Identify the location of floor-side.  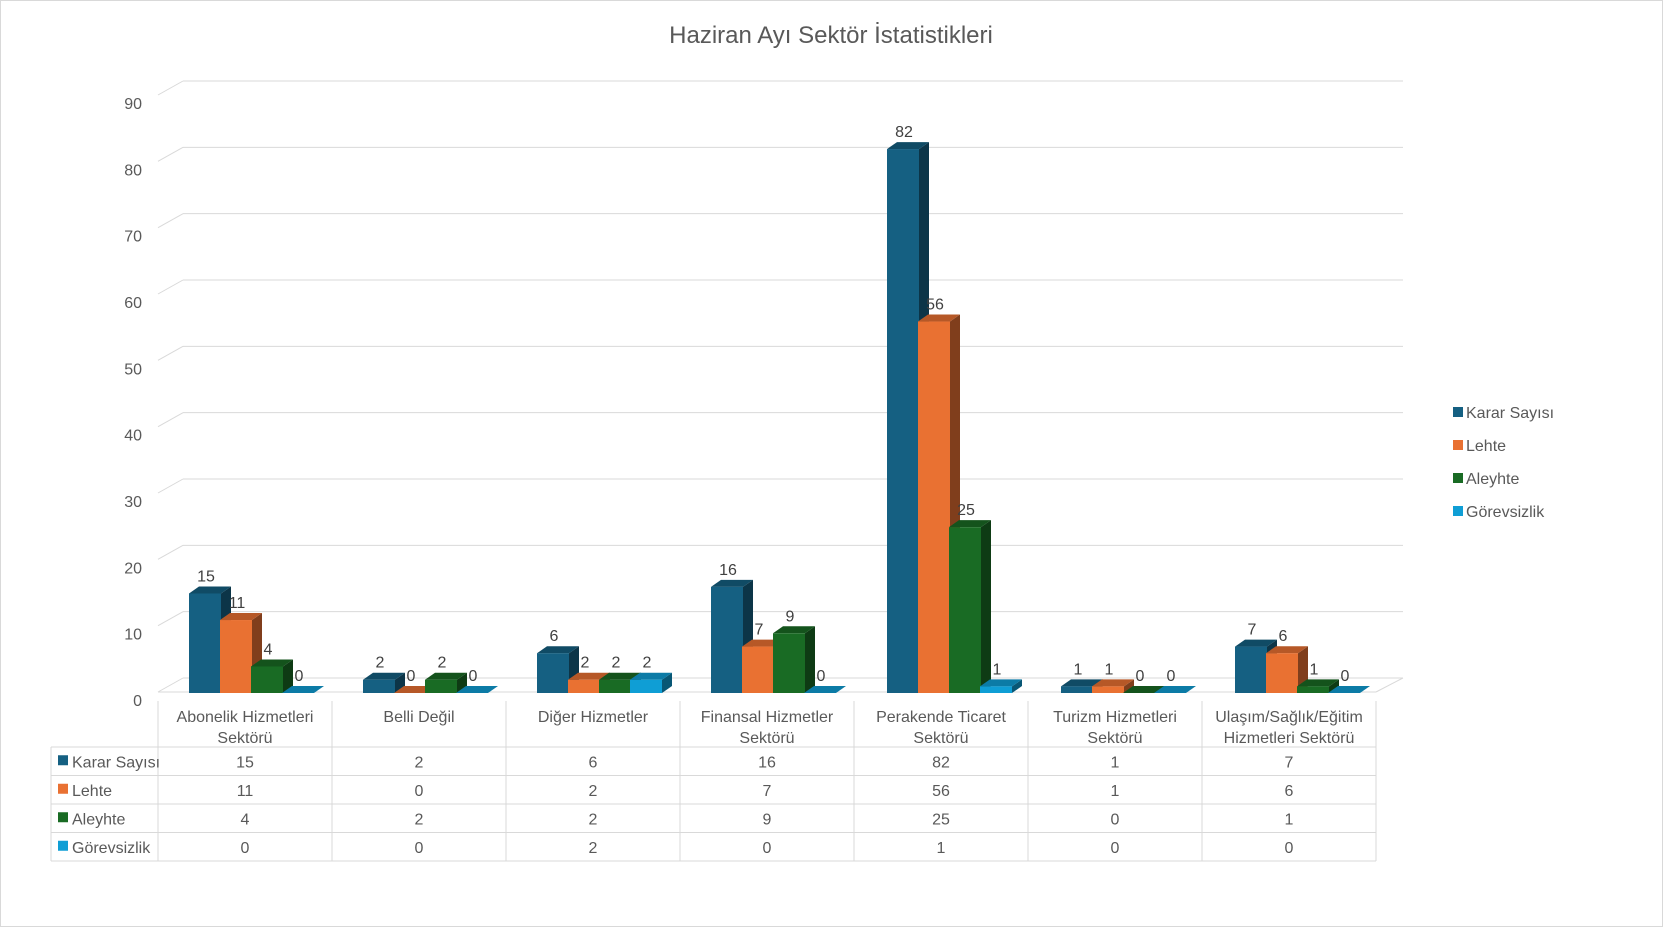
(1389, 685).